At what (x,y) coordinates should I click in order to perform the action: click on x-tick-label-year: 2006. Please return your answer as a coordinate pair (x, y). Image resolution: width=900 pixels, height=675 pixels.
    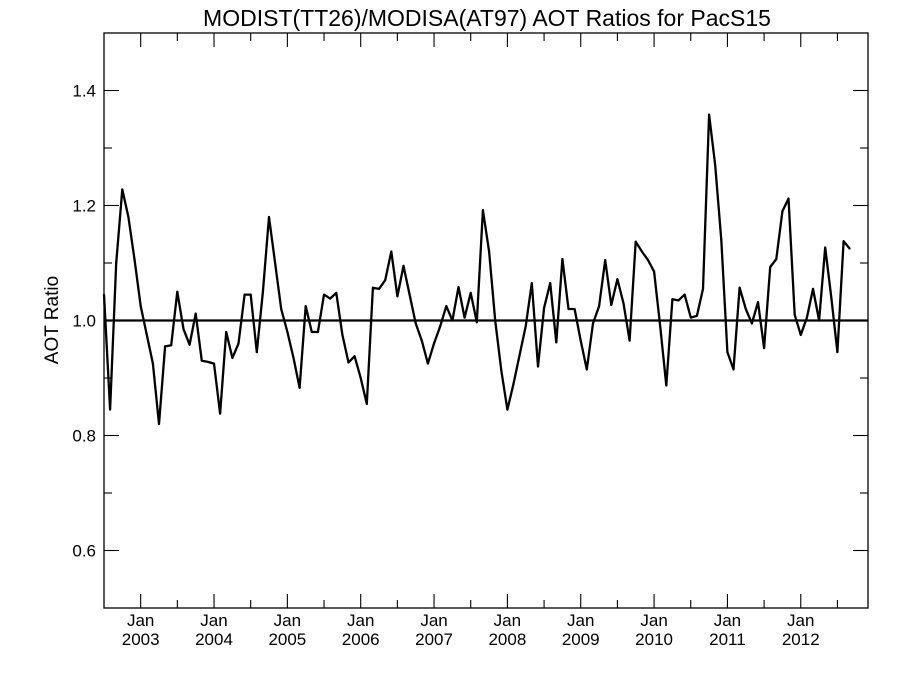
    Looking at the image, I should click on (361, 639).